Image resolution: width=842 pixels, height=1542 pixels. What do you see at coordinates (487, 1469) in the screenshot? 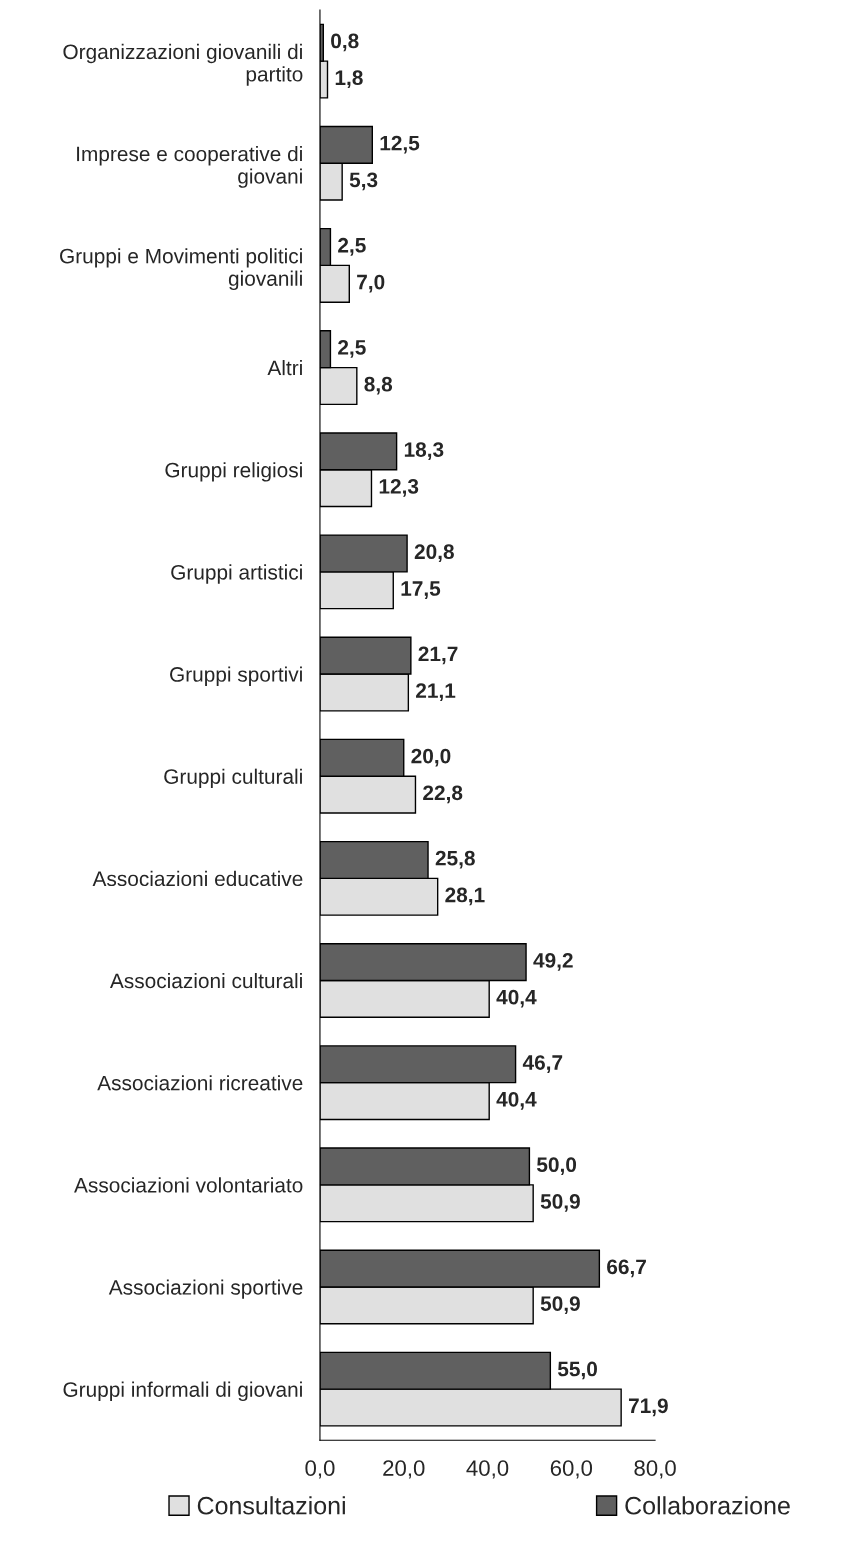
I see `x-tick-label: 40,0` at bounding box center [487, 1469].